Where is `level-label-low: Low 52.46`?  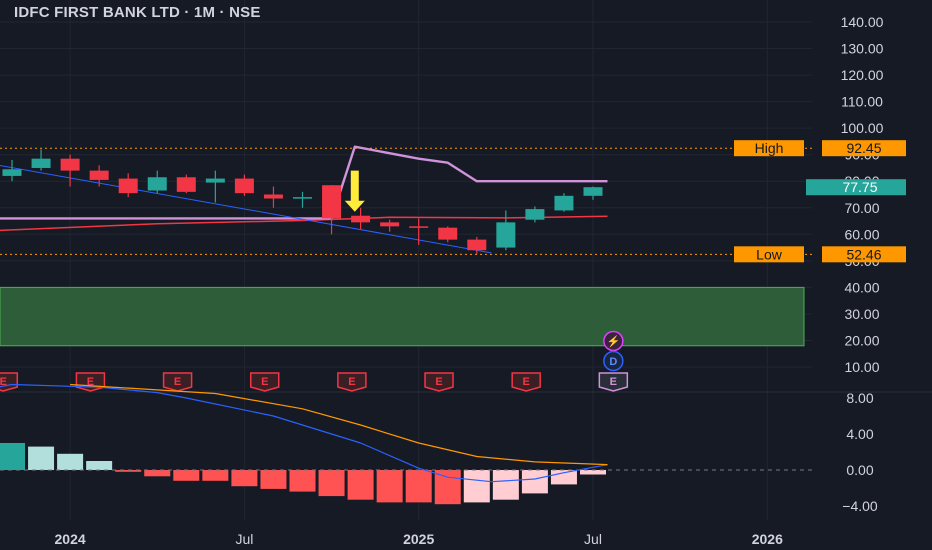
level-label-low: Low 52.46 is located at coordinates (820, 254).